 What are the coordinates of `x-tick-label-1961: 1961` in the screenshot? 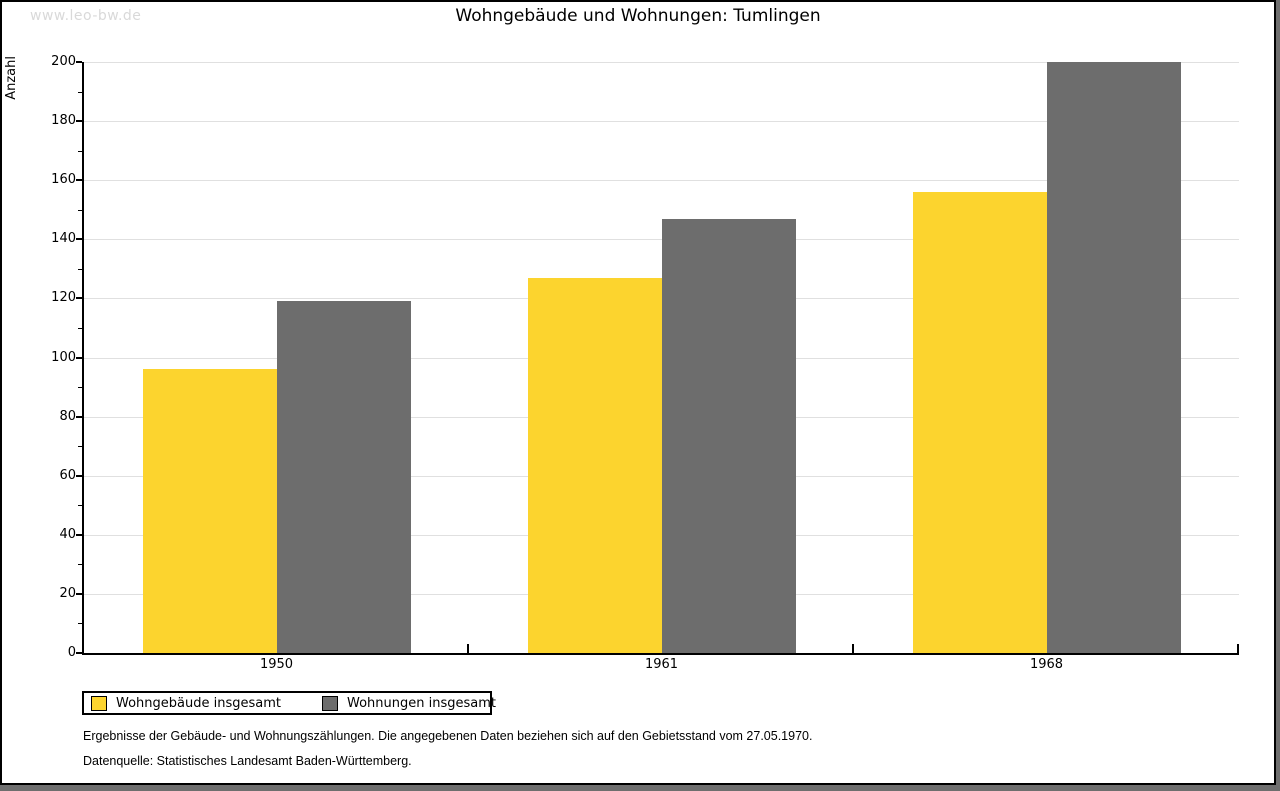 It's located at (661, 664).